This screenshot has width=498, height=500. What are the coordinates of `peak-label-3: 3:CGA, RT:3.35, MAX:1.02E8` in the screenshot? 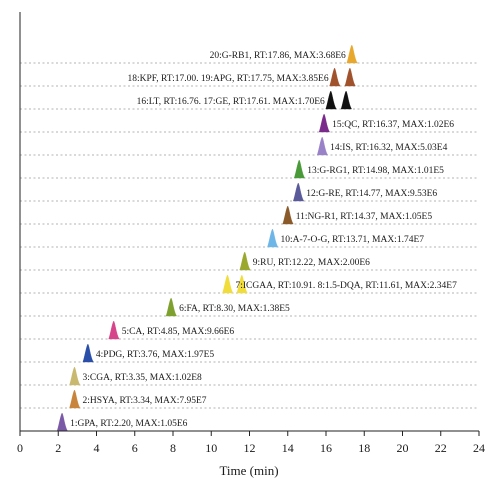 It's located at (143, 378).